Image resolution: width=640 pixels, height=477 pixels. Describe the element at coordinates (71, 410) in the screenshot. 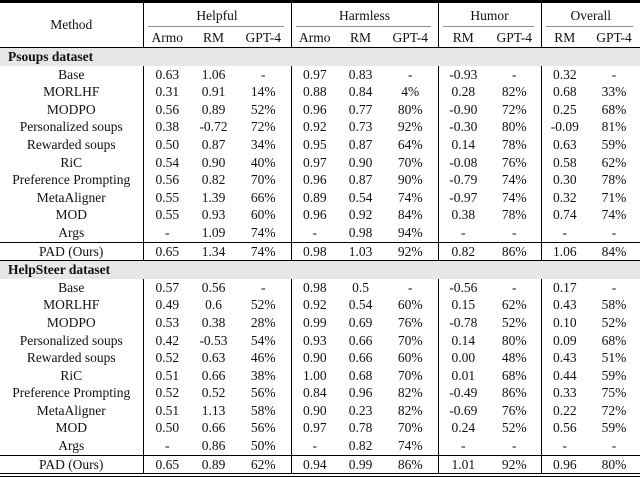

I see `method-cell: MetaAligner` at that location.